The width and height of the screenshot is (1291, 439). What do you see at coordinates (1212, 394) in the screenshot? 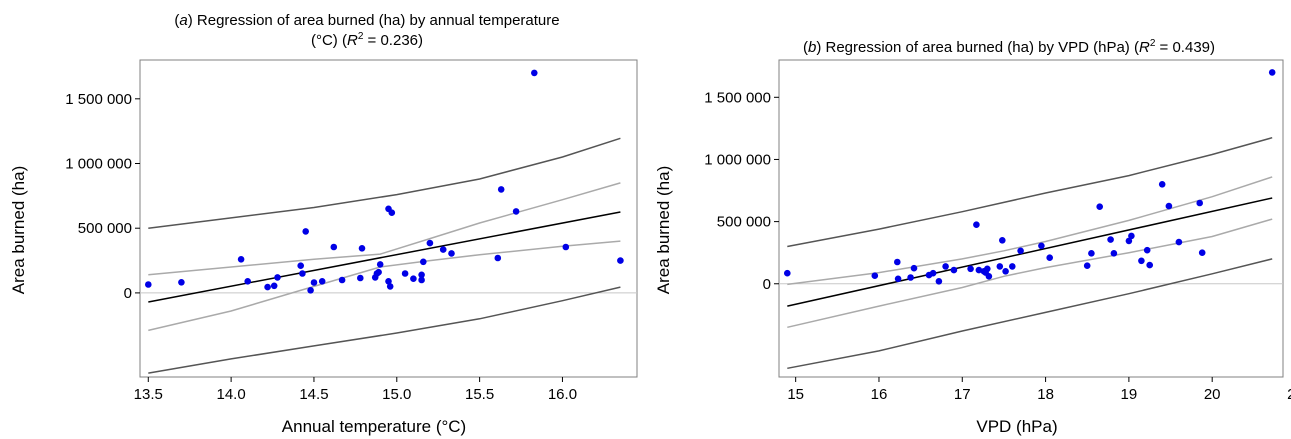
I see `chart-b-x-tick-label: 20` at bounding box center [1212, 394].